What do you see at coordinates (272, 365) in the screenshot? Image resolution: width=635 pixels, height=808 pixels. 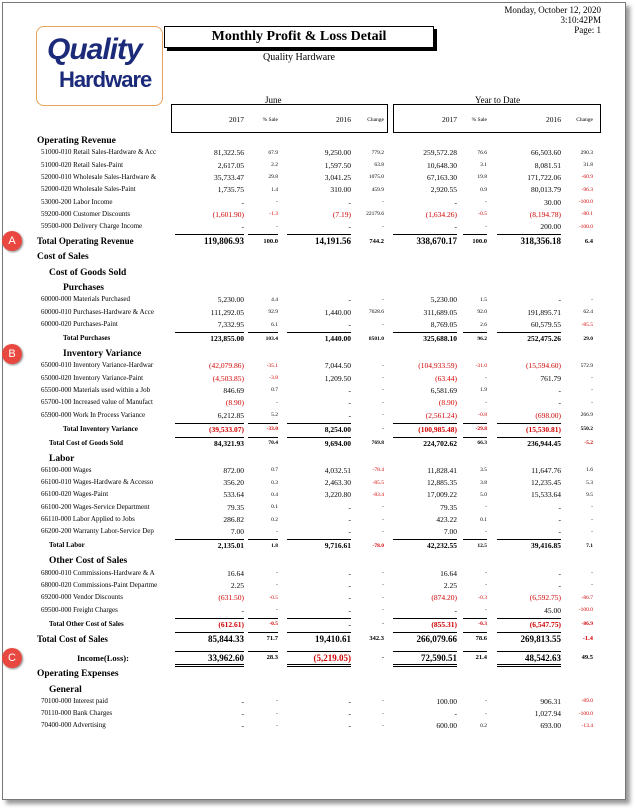 I see `cell-value: -35.1` at bounding box center [272, 365].